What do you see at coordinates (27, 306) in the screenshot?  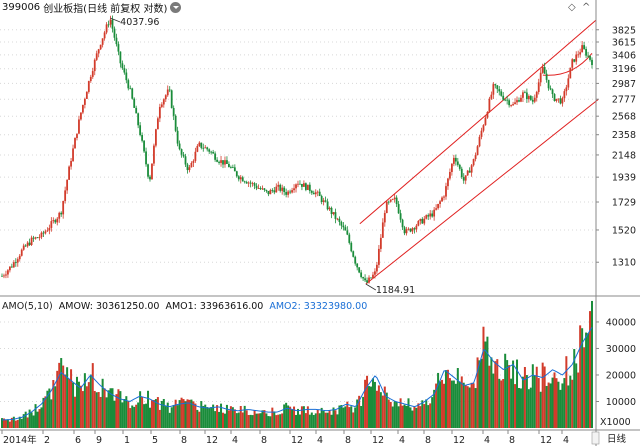 I see `indicator-name: AMO(5,10)` at bounding box center [27, 306].